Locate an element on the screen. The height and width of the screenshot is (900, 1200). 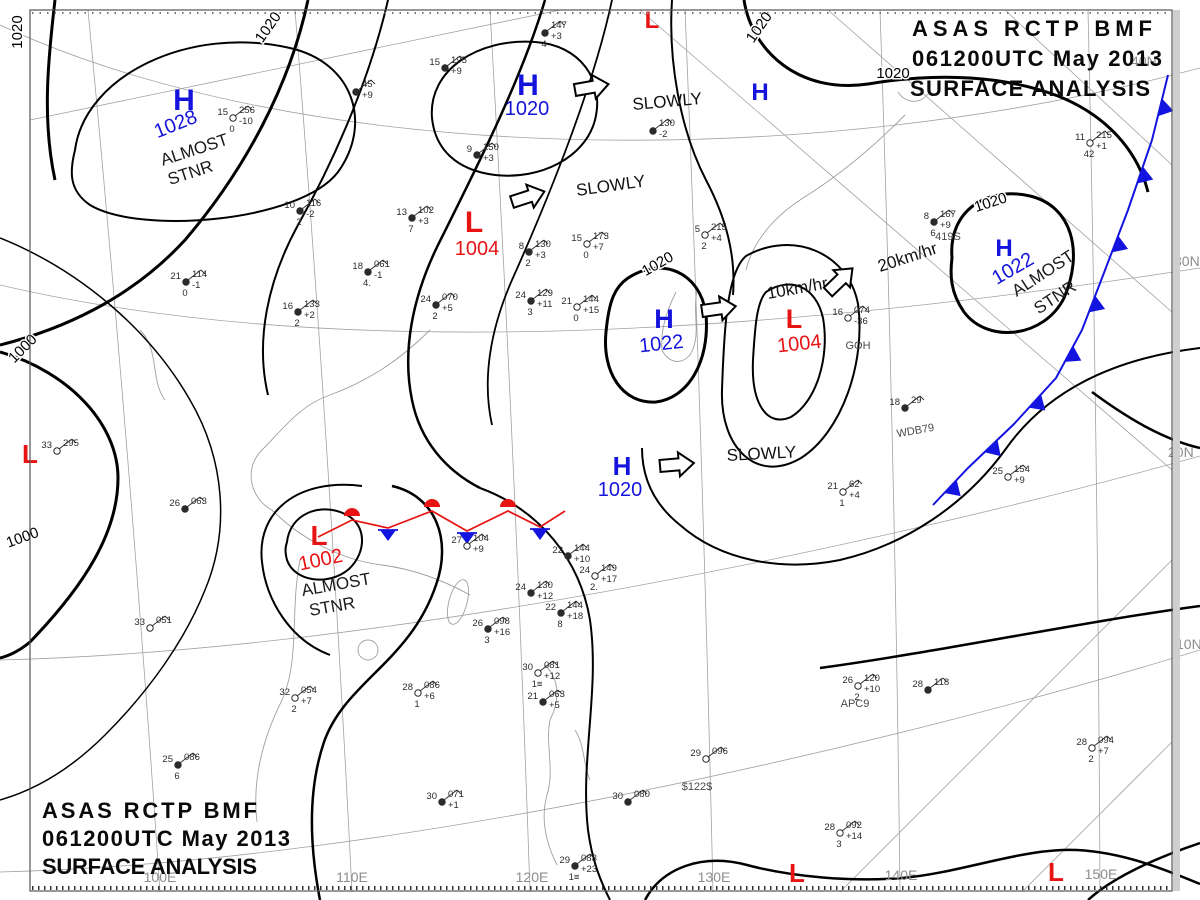
station-plot: 33 051 is located at coordinates (153, 623).